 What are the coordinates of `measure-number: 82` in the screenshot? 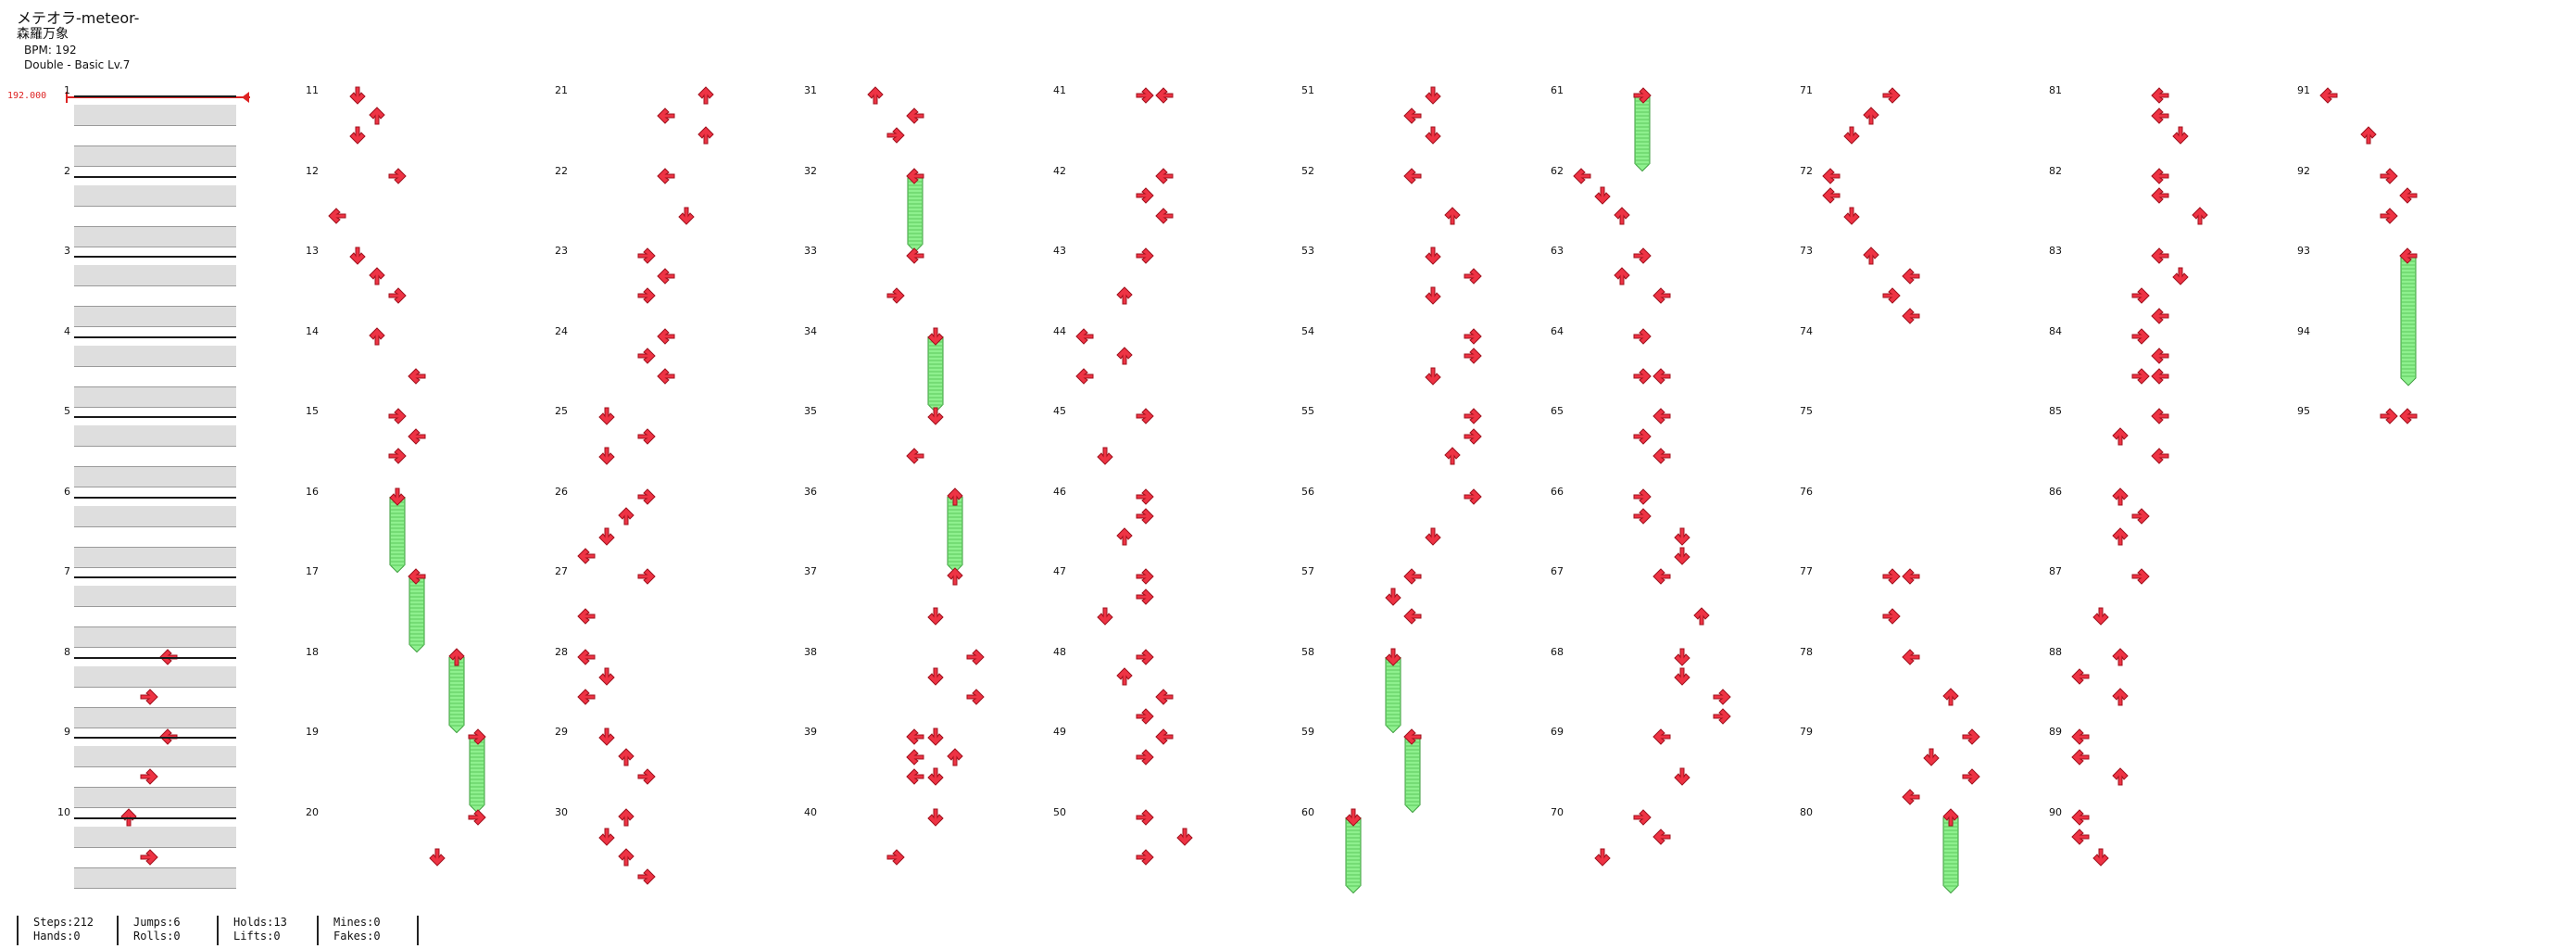 It's located at (2055, 170).